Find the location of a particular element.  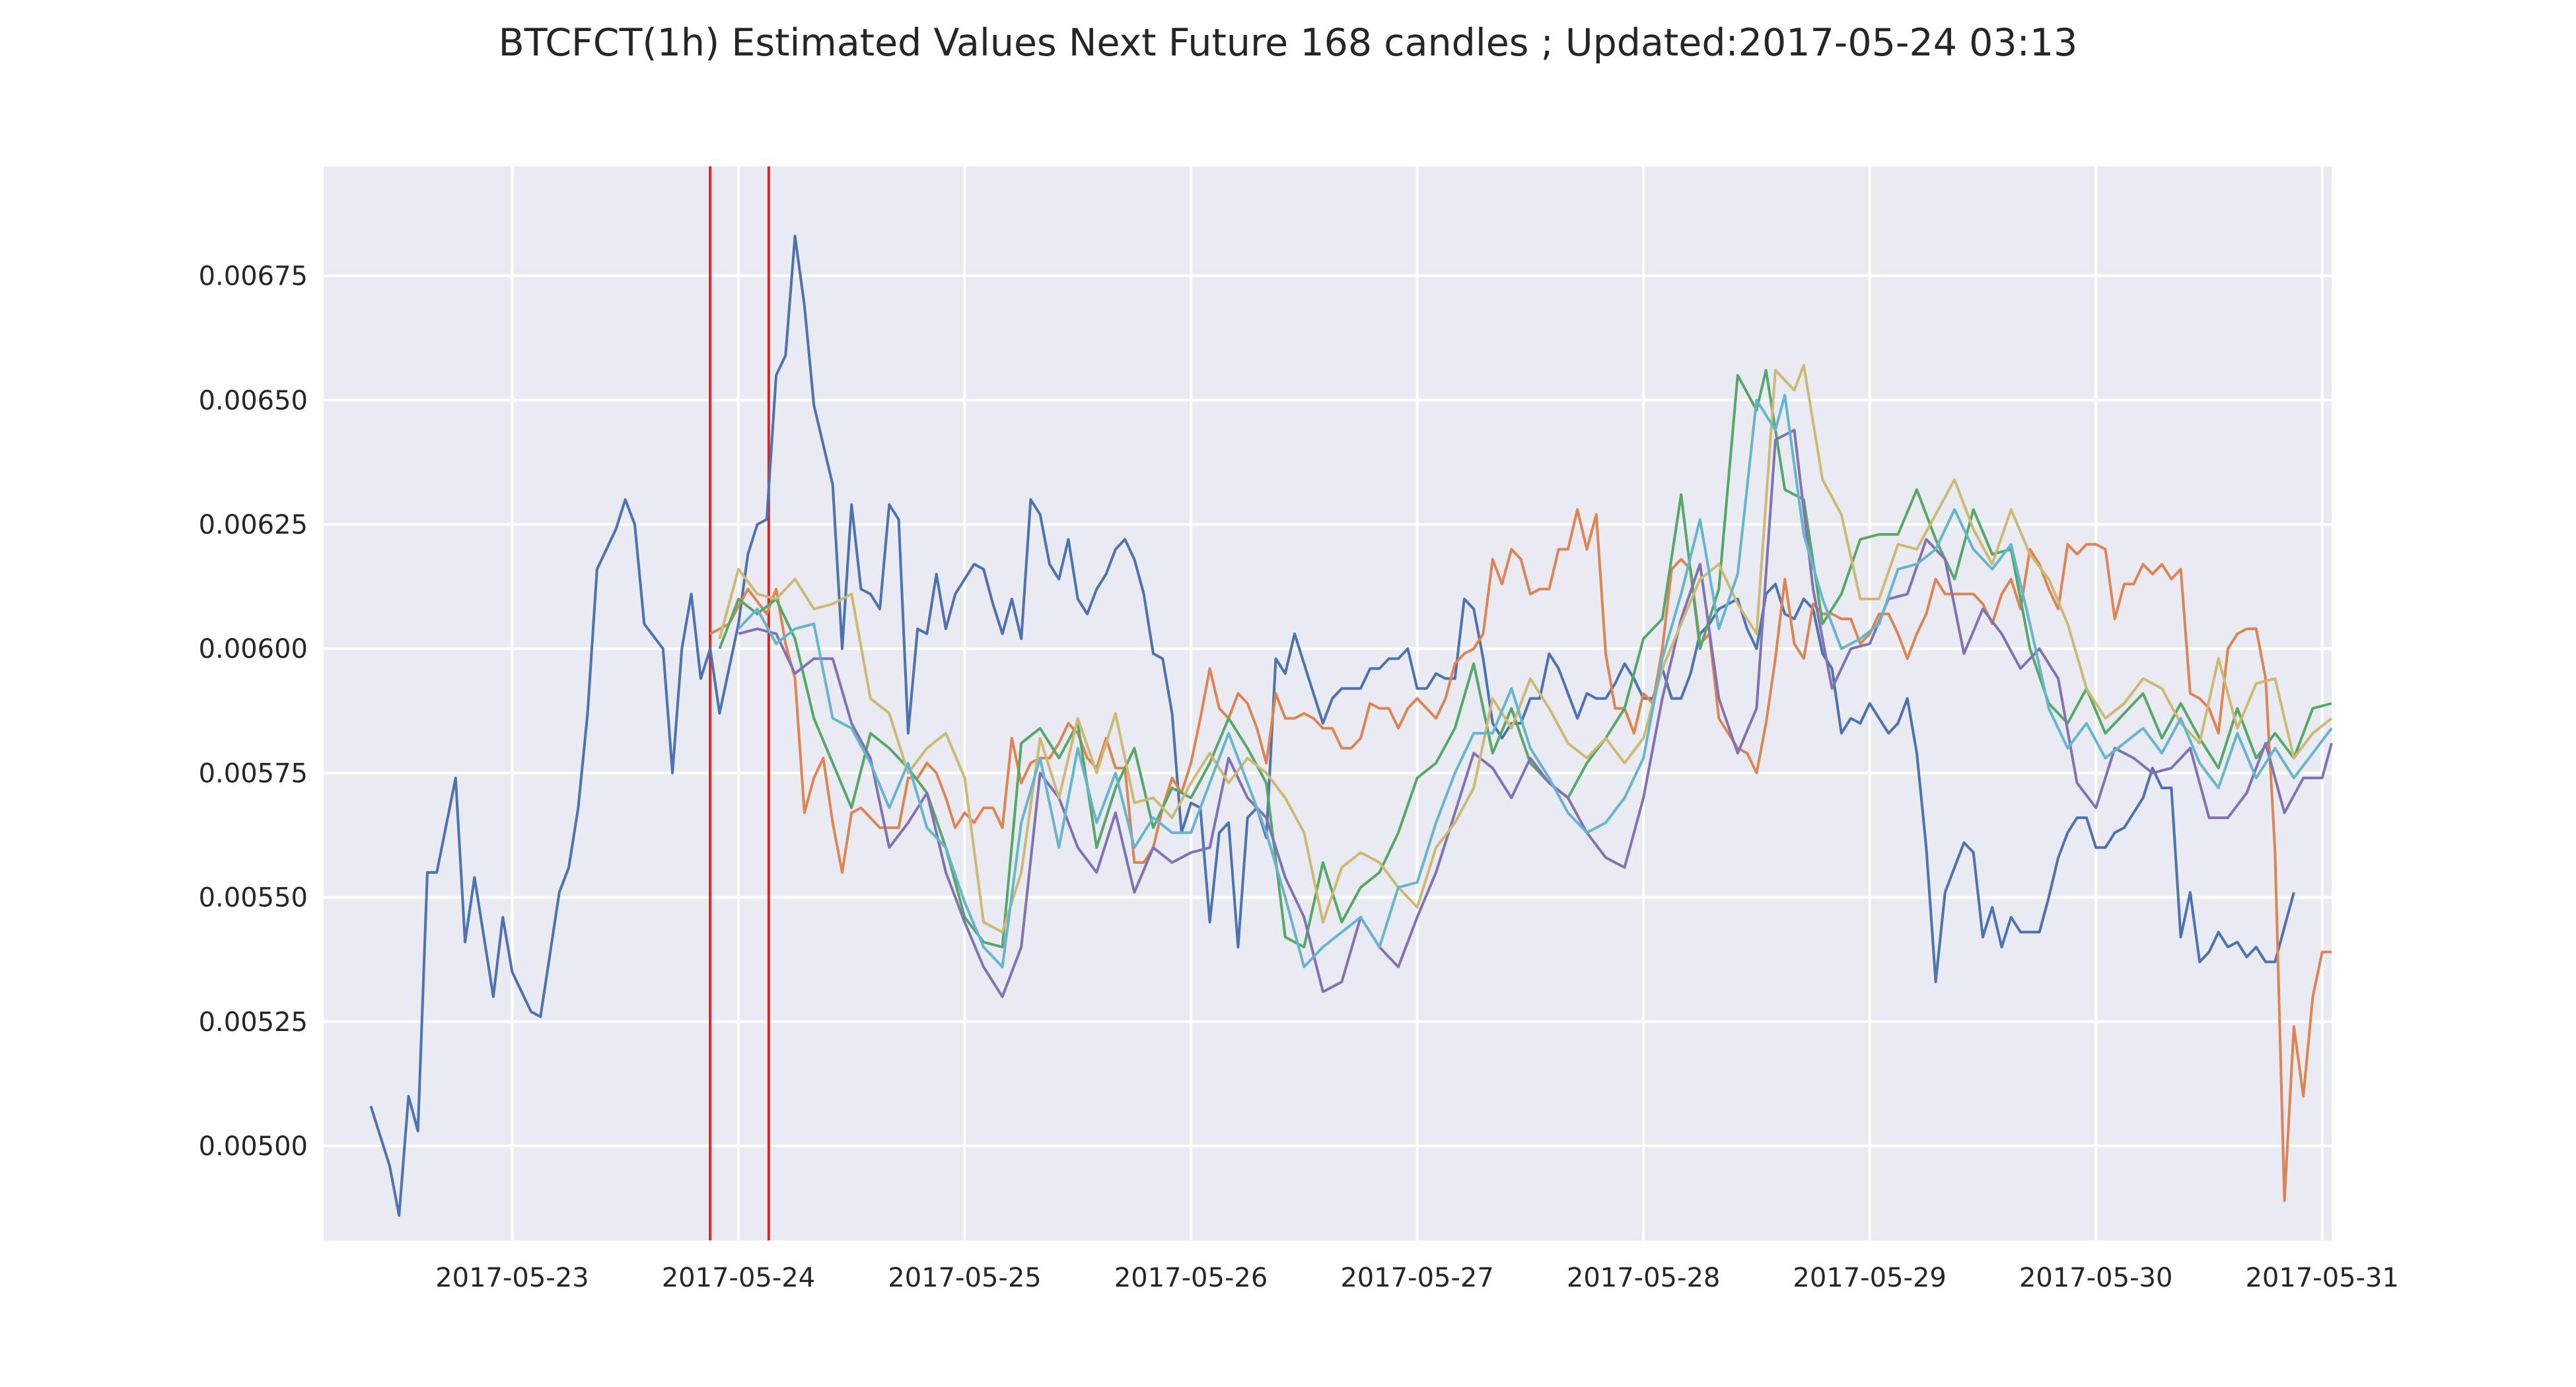

x-tick-label: 2017-05-23 is located at coordinates (512, 1278).